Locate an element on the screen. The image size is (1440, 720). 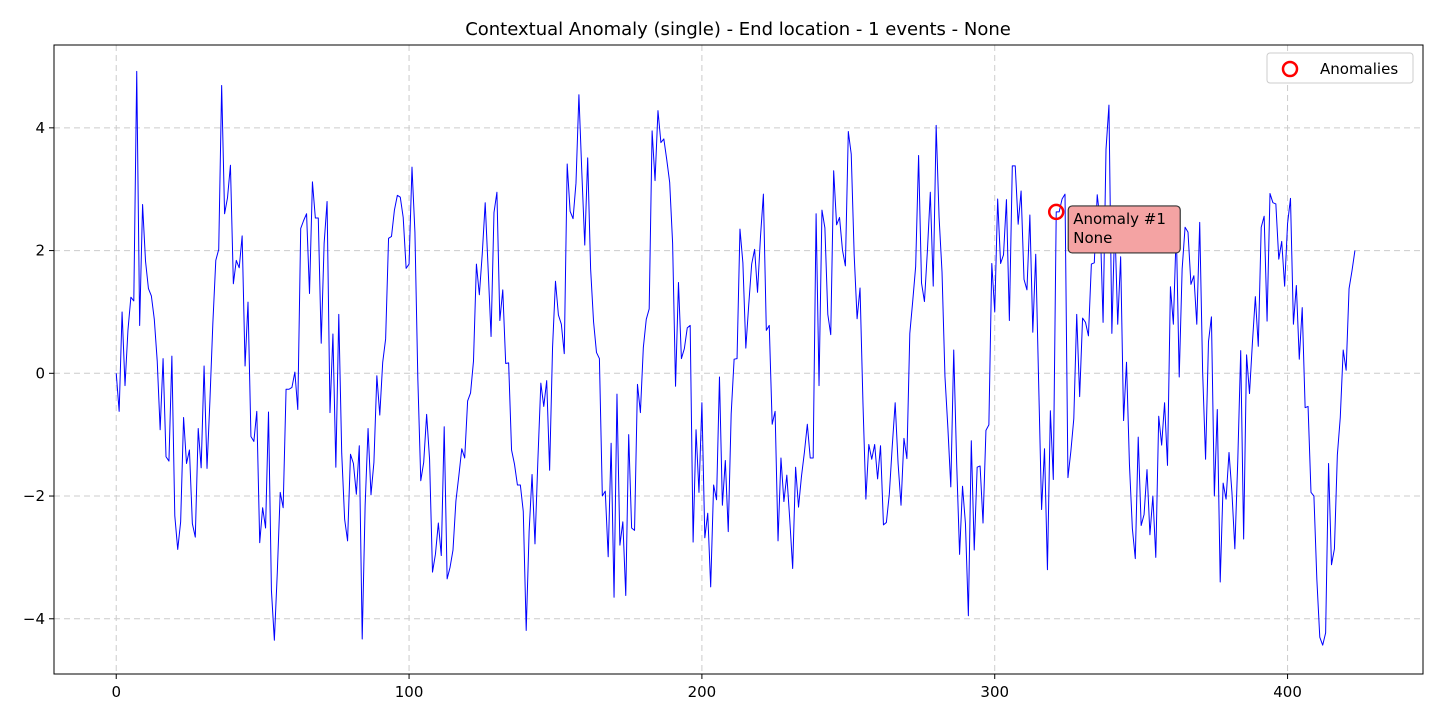
x-axis-ticks: 0 100 200 300 400 is located at coordinates (706, 687).